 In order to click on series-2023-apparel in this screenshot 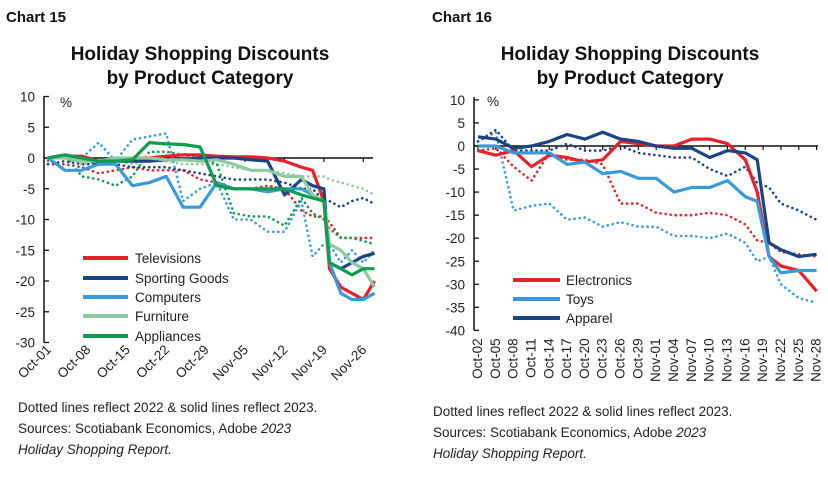, I will do `click(647, 194)`.